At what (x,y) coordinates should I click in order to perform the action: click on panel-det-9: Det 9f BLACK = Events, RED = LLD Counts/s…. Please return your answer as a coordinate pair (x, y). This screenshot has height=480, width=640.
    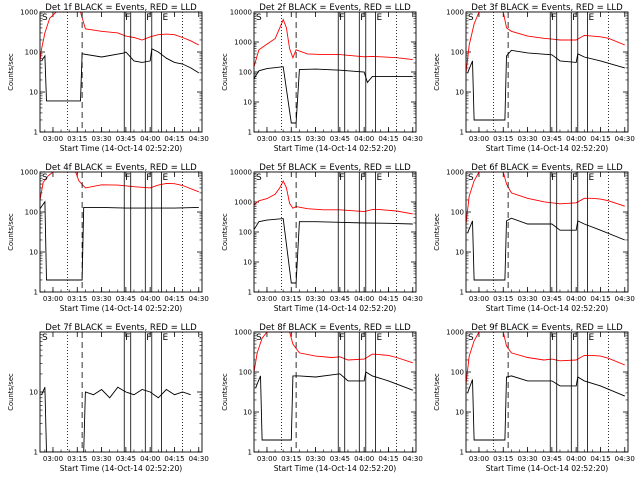
    Looking at the image, I should click on (534, 398).